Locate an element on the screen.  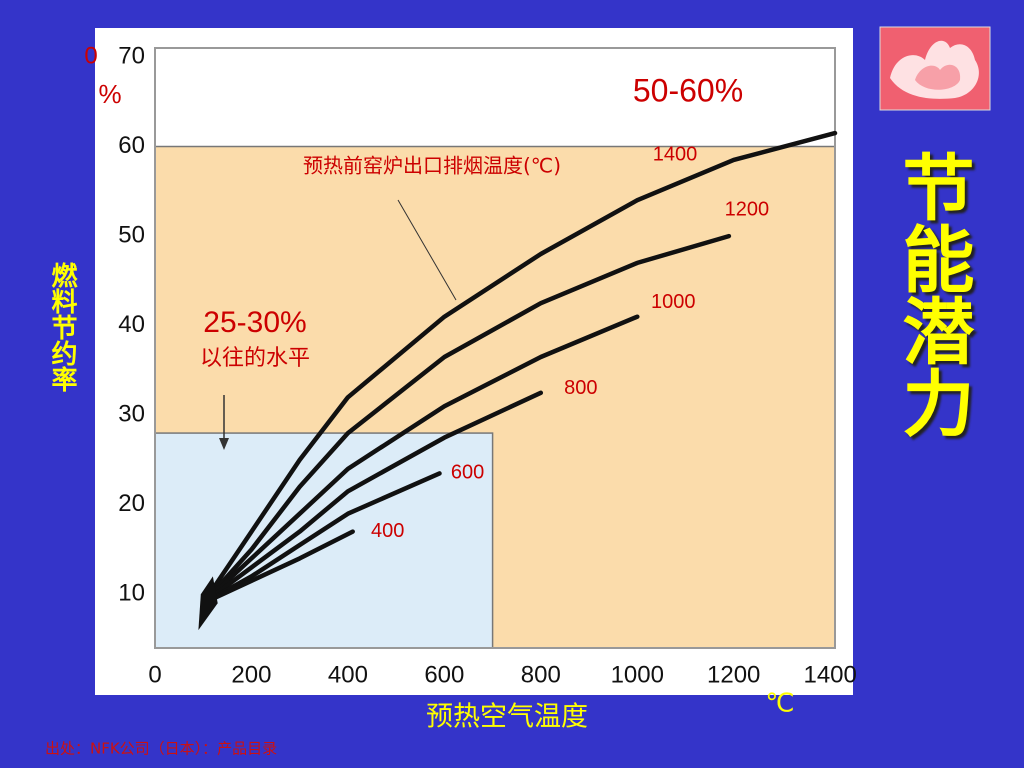
series-label: 1000 is located at coordinates (673, 302).